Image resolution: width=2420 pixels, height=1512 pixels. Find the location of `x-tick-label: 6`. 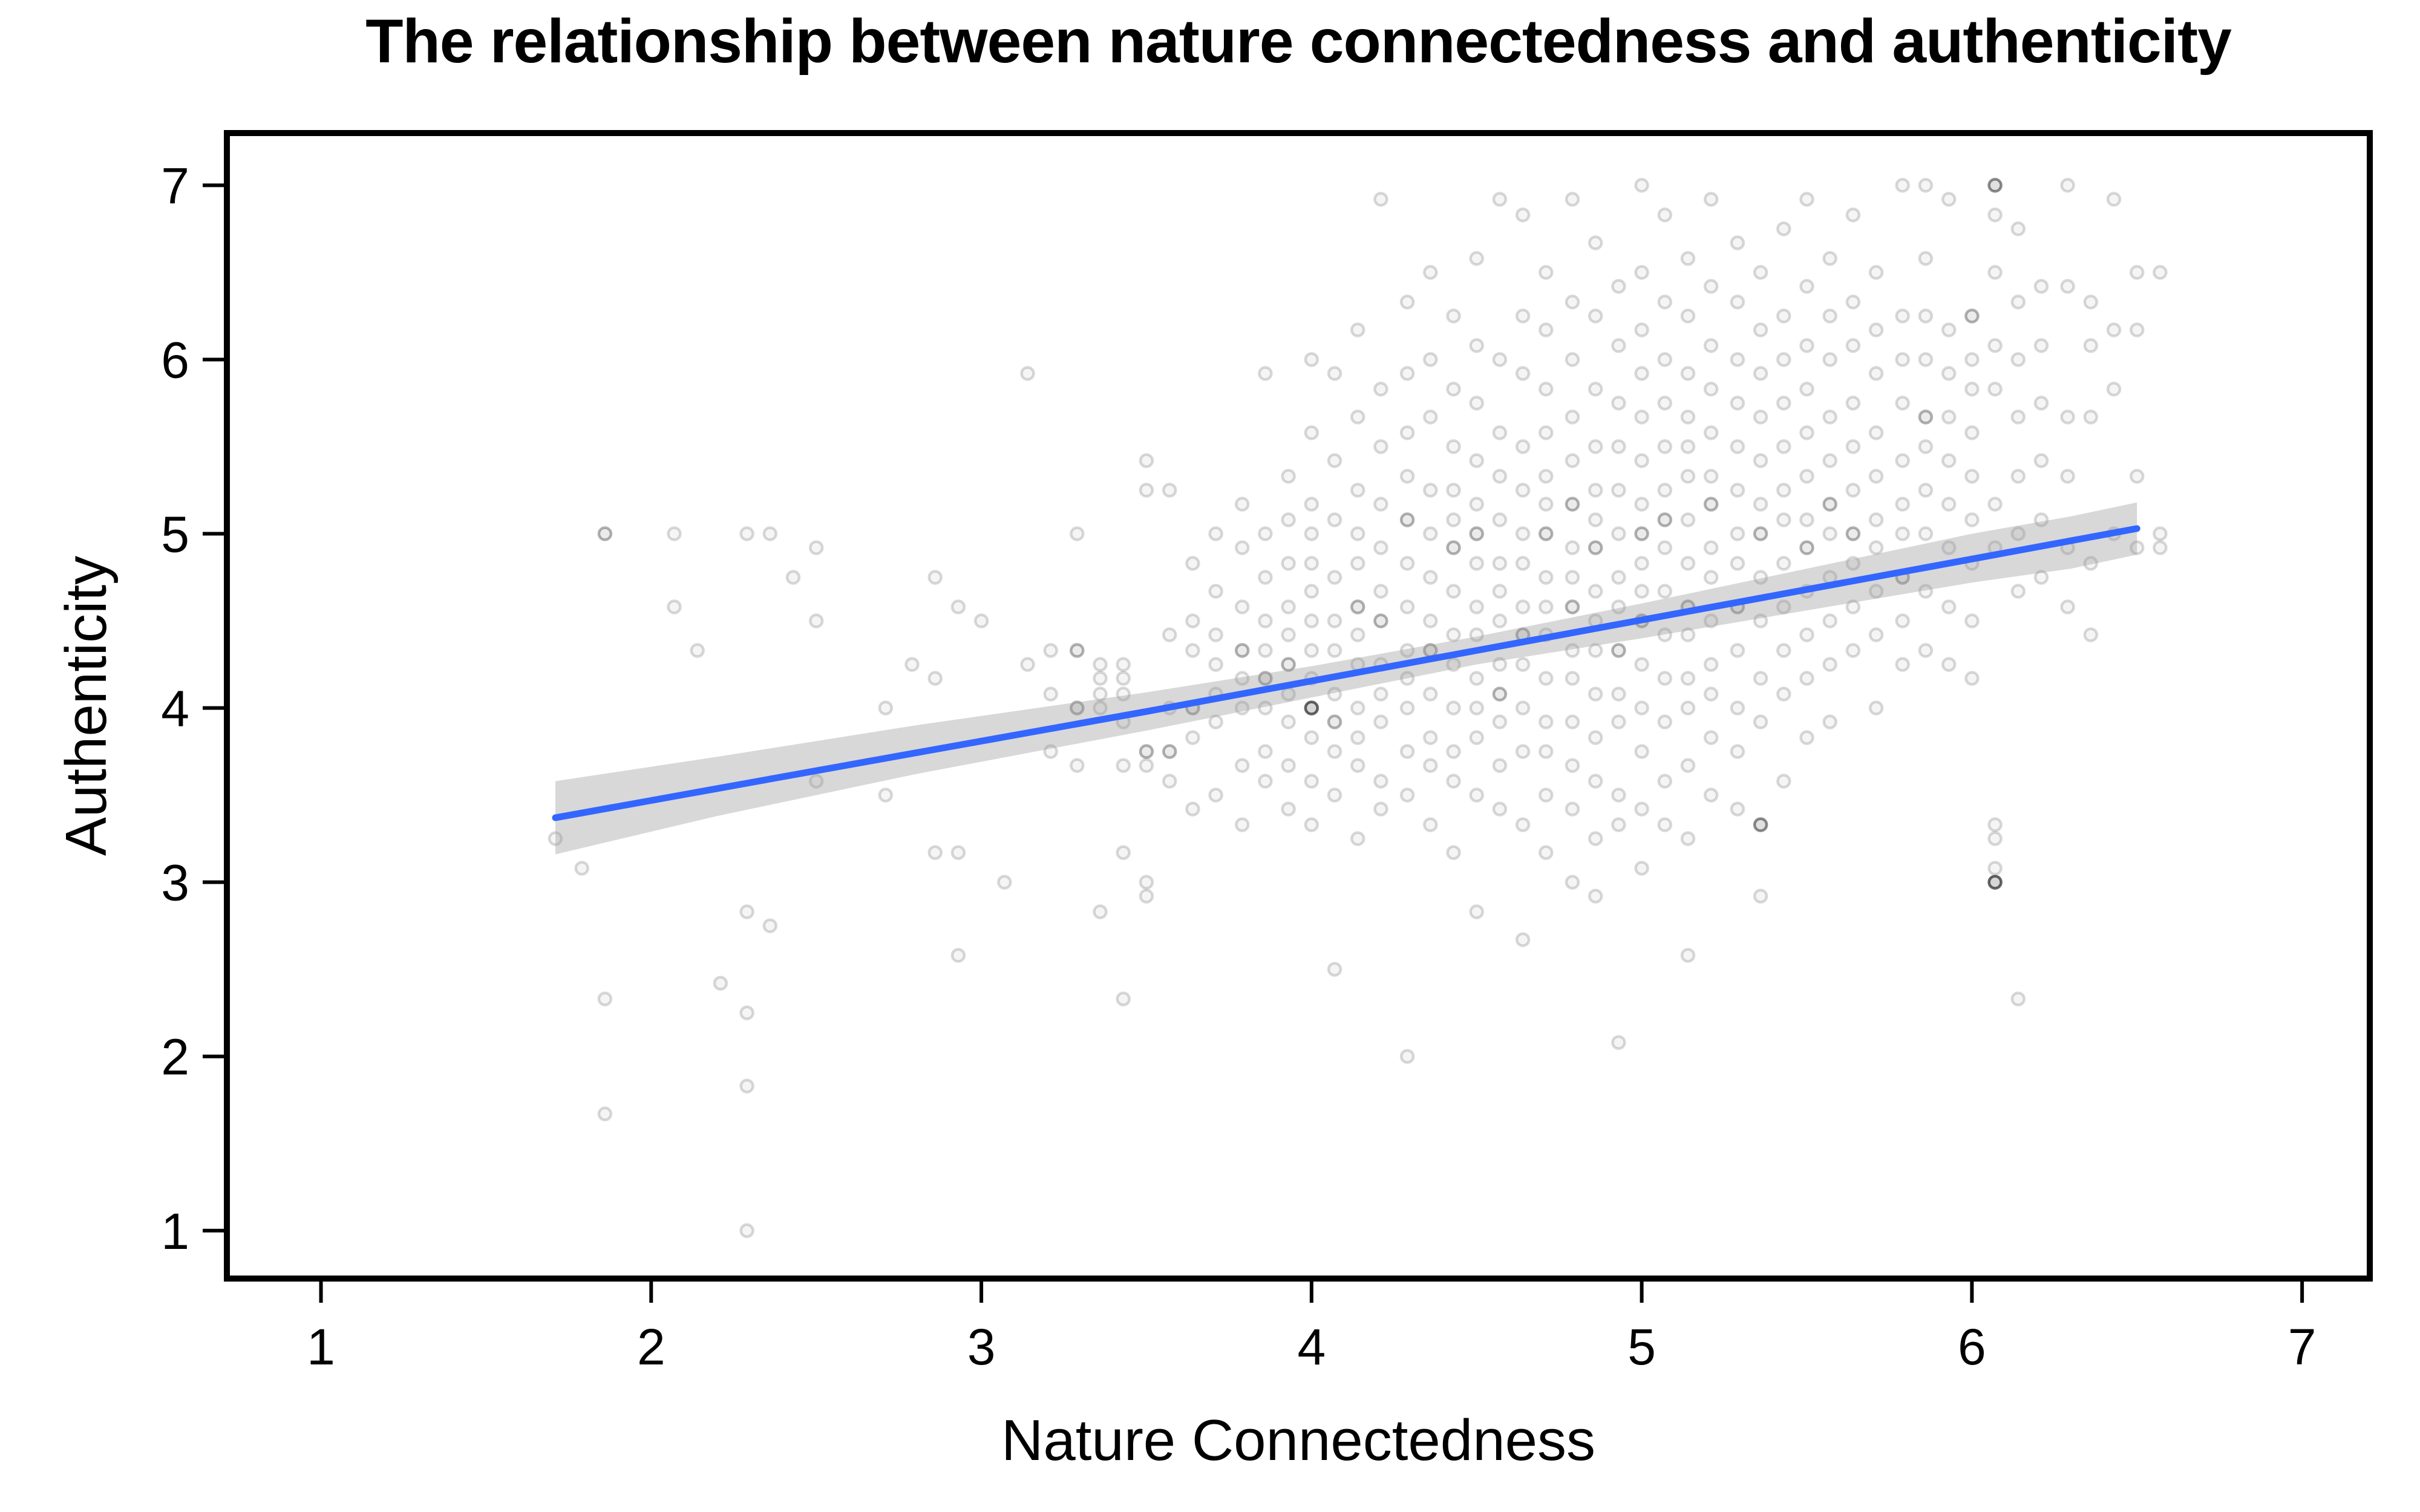

x-tick-label: 6 is located at coordinates (1972, 1347).